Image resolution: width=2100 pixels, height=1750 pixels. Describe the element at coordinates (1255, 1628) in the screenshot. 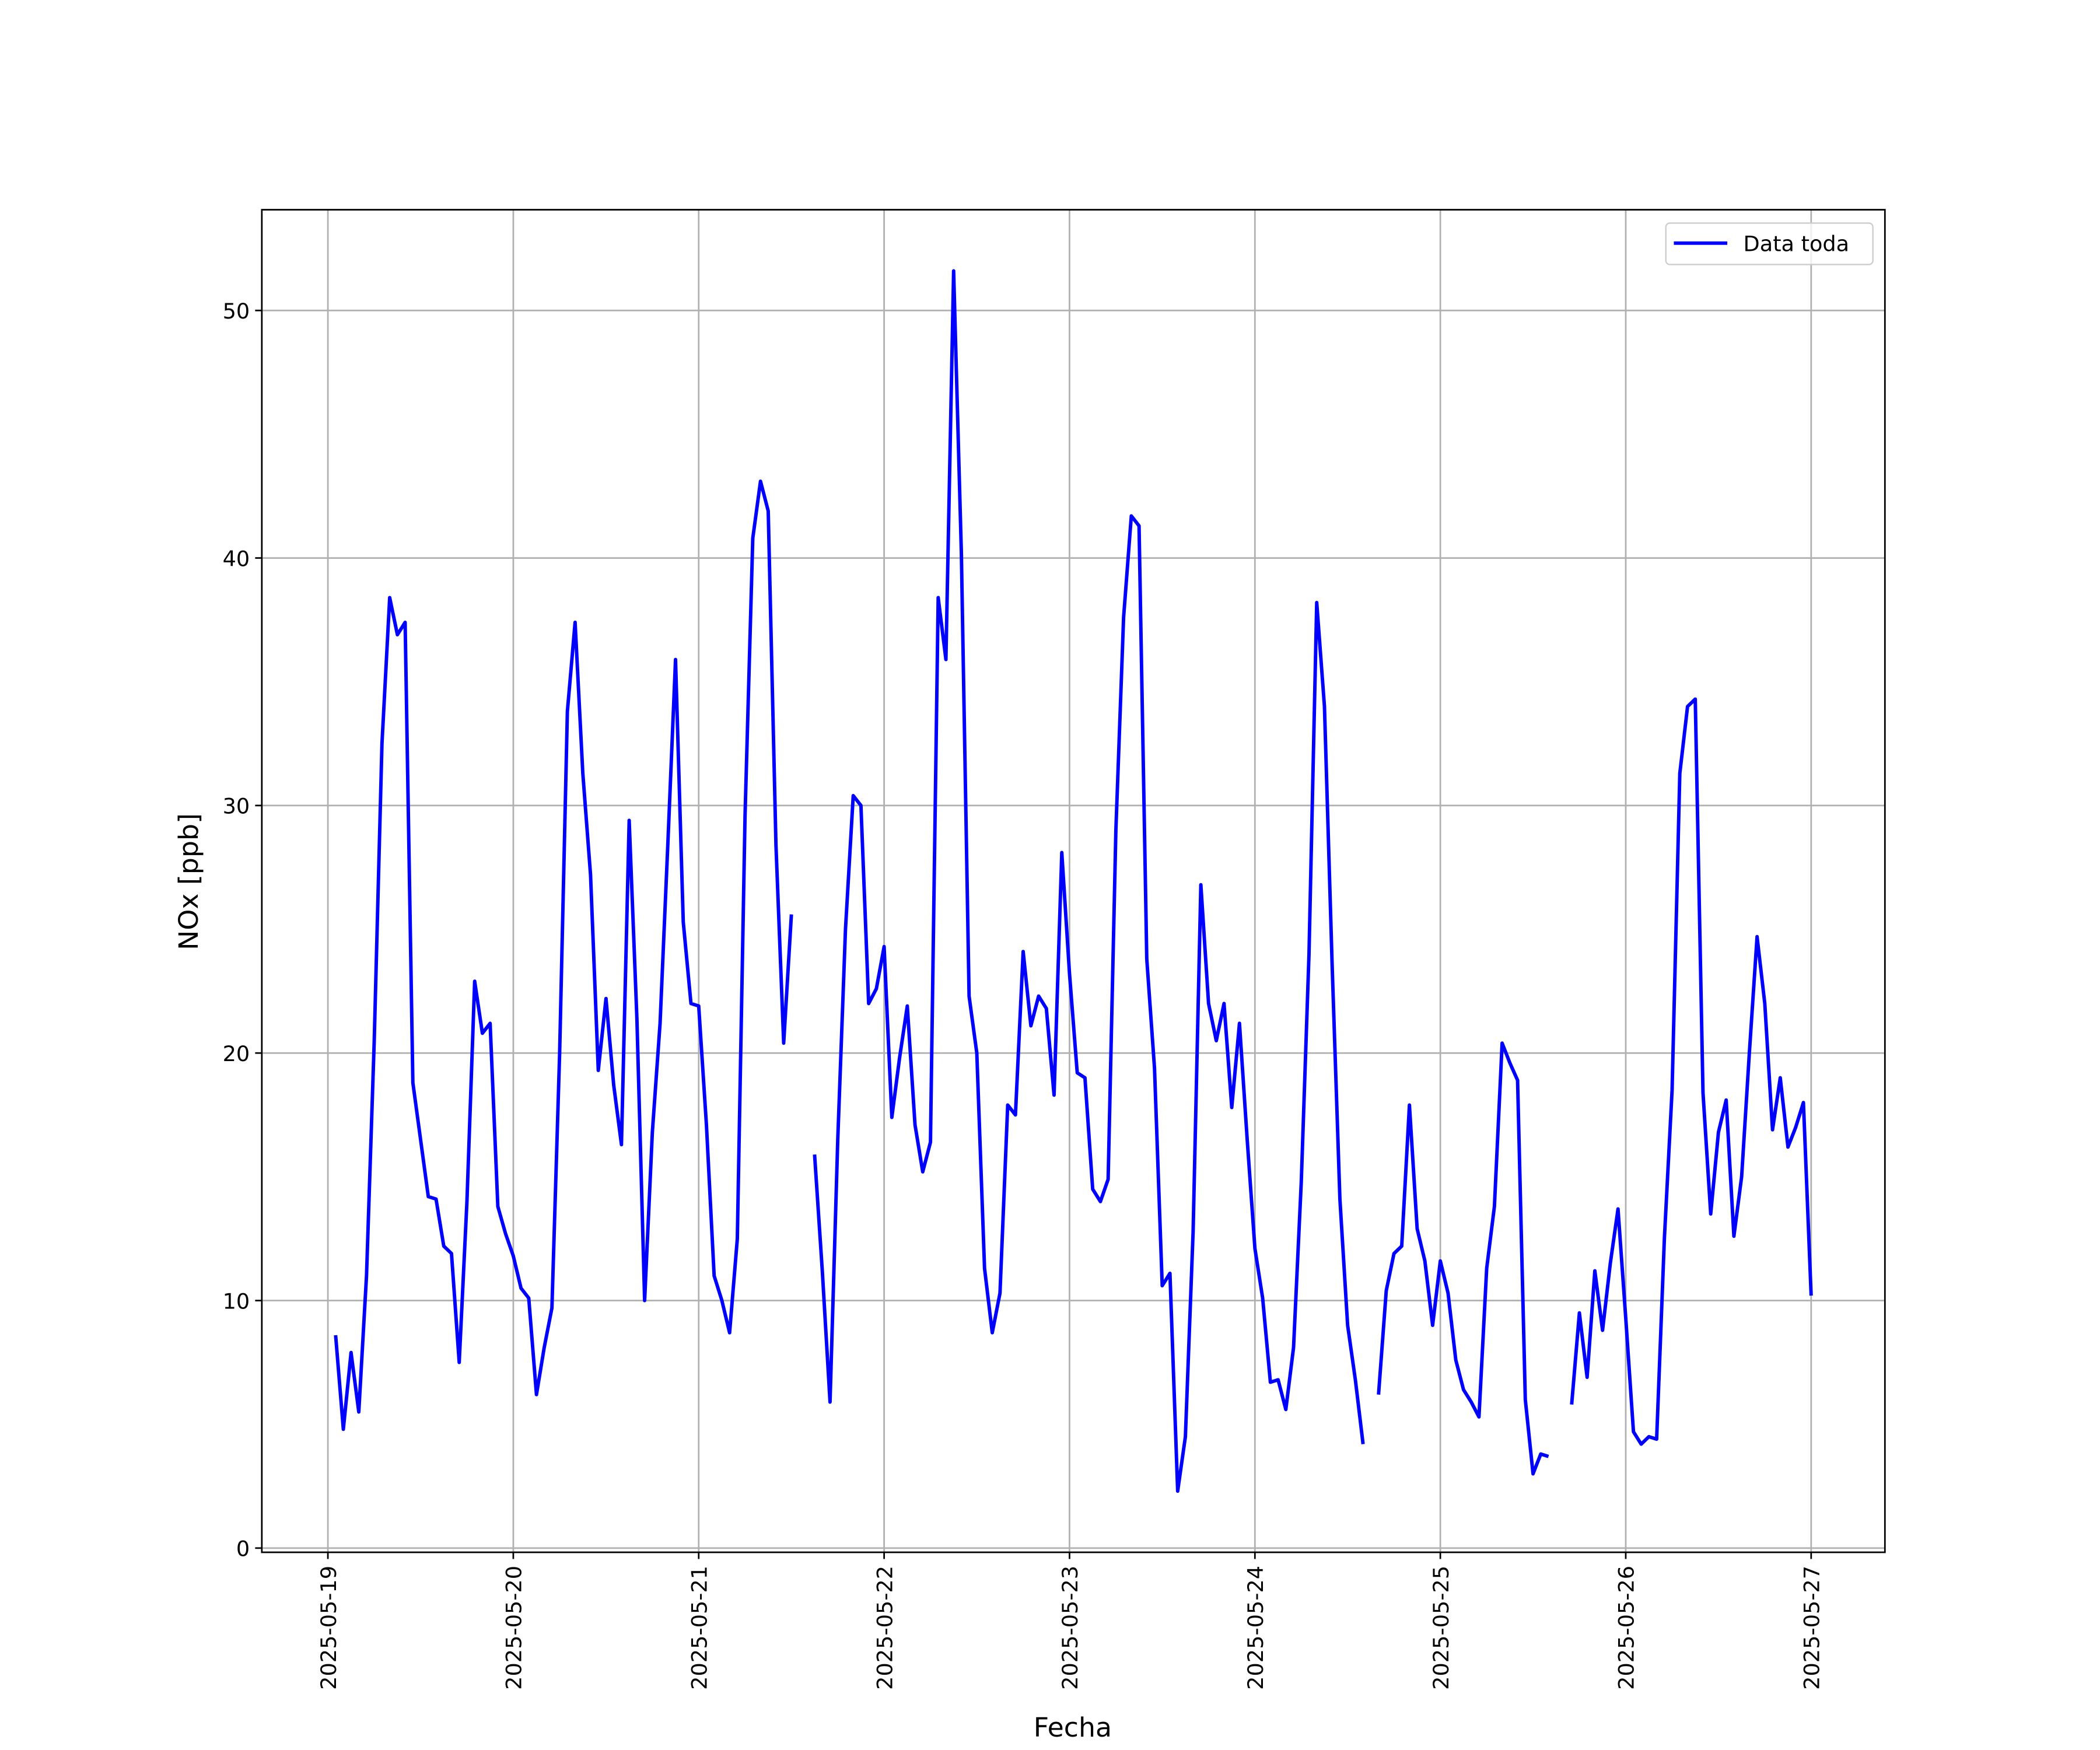

I see `x-tick-label: 2025-05-24` at that location.